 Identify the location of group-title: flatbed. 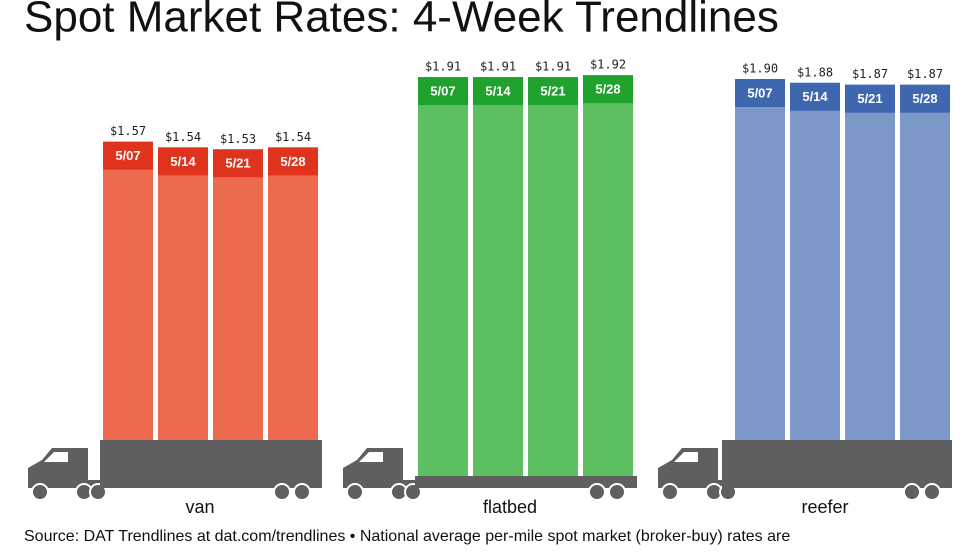
(510, 507).